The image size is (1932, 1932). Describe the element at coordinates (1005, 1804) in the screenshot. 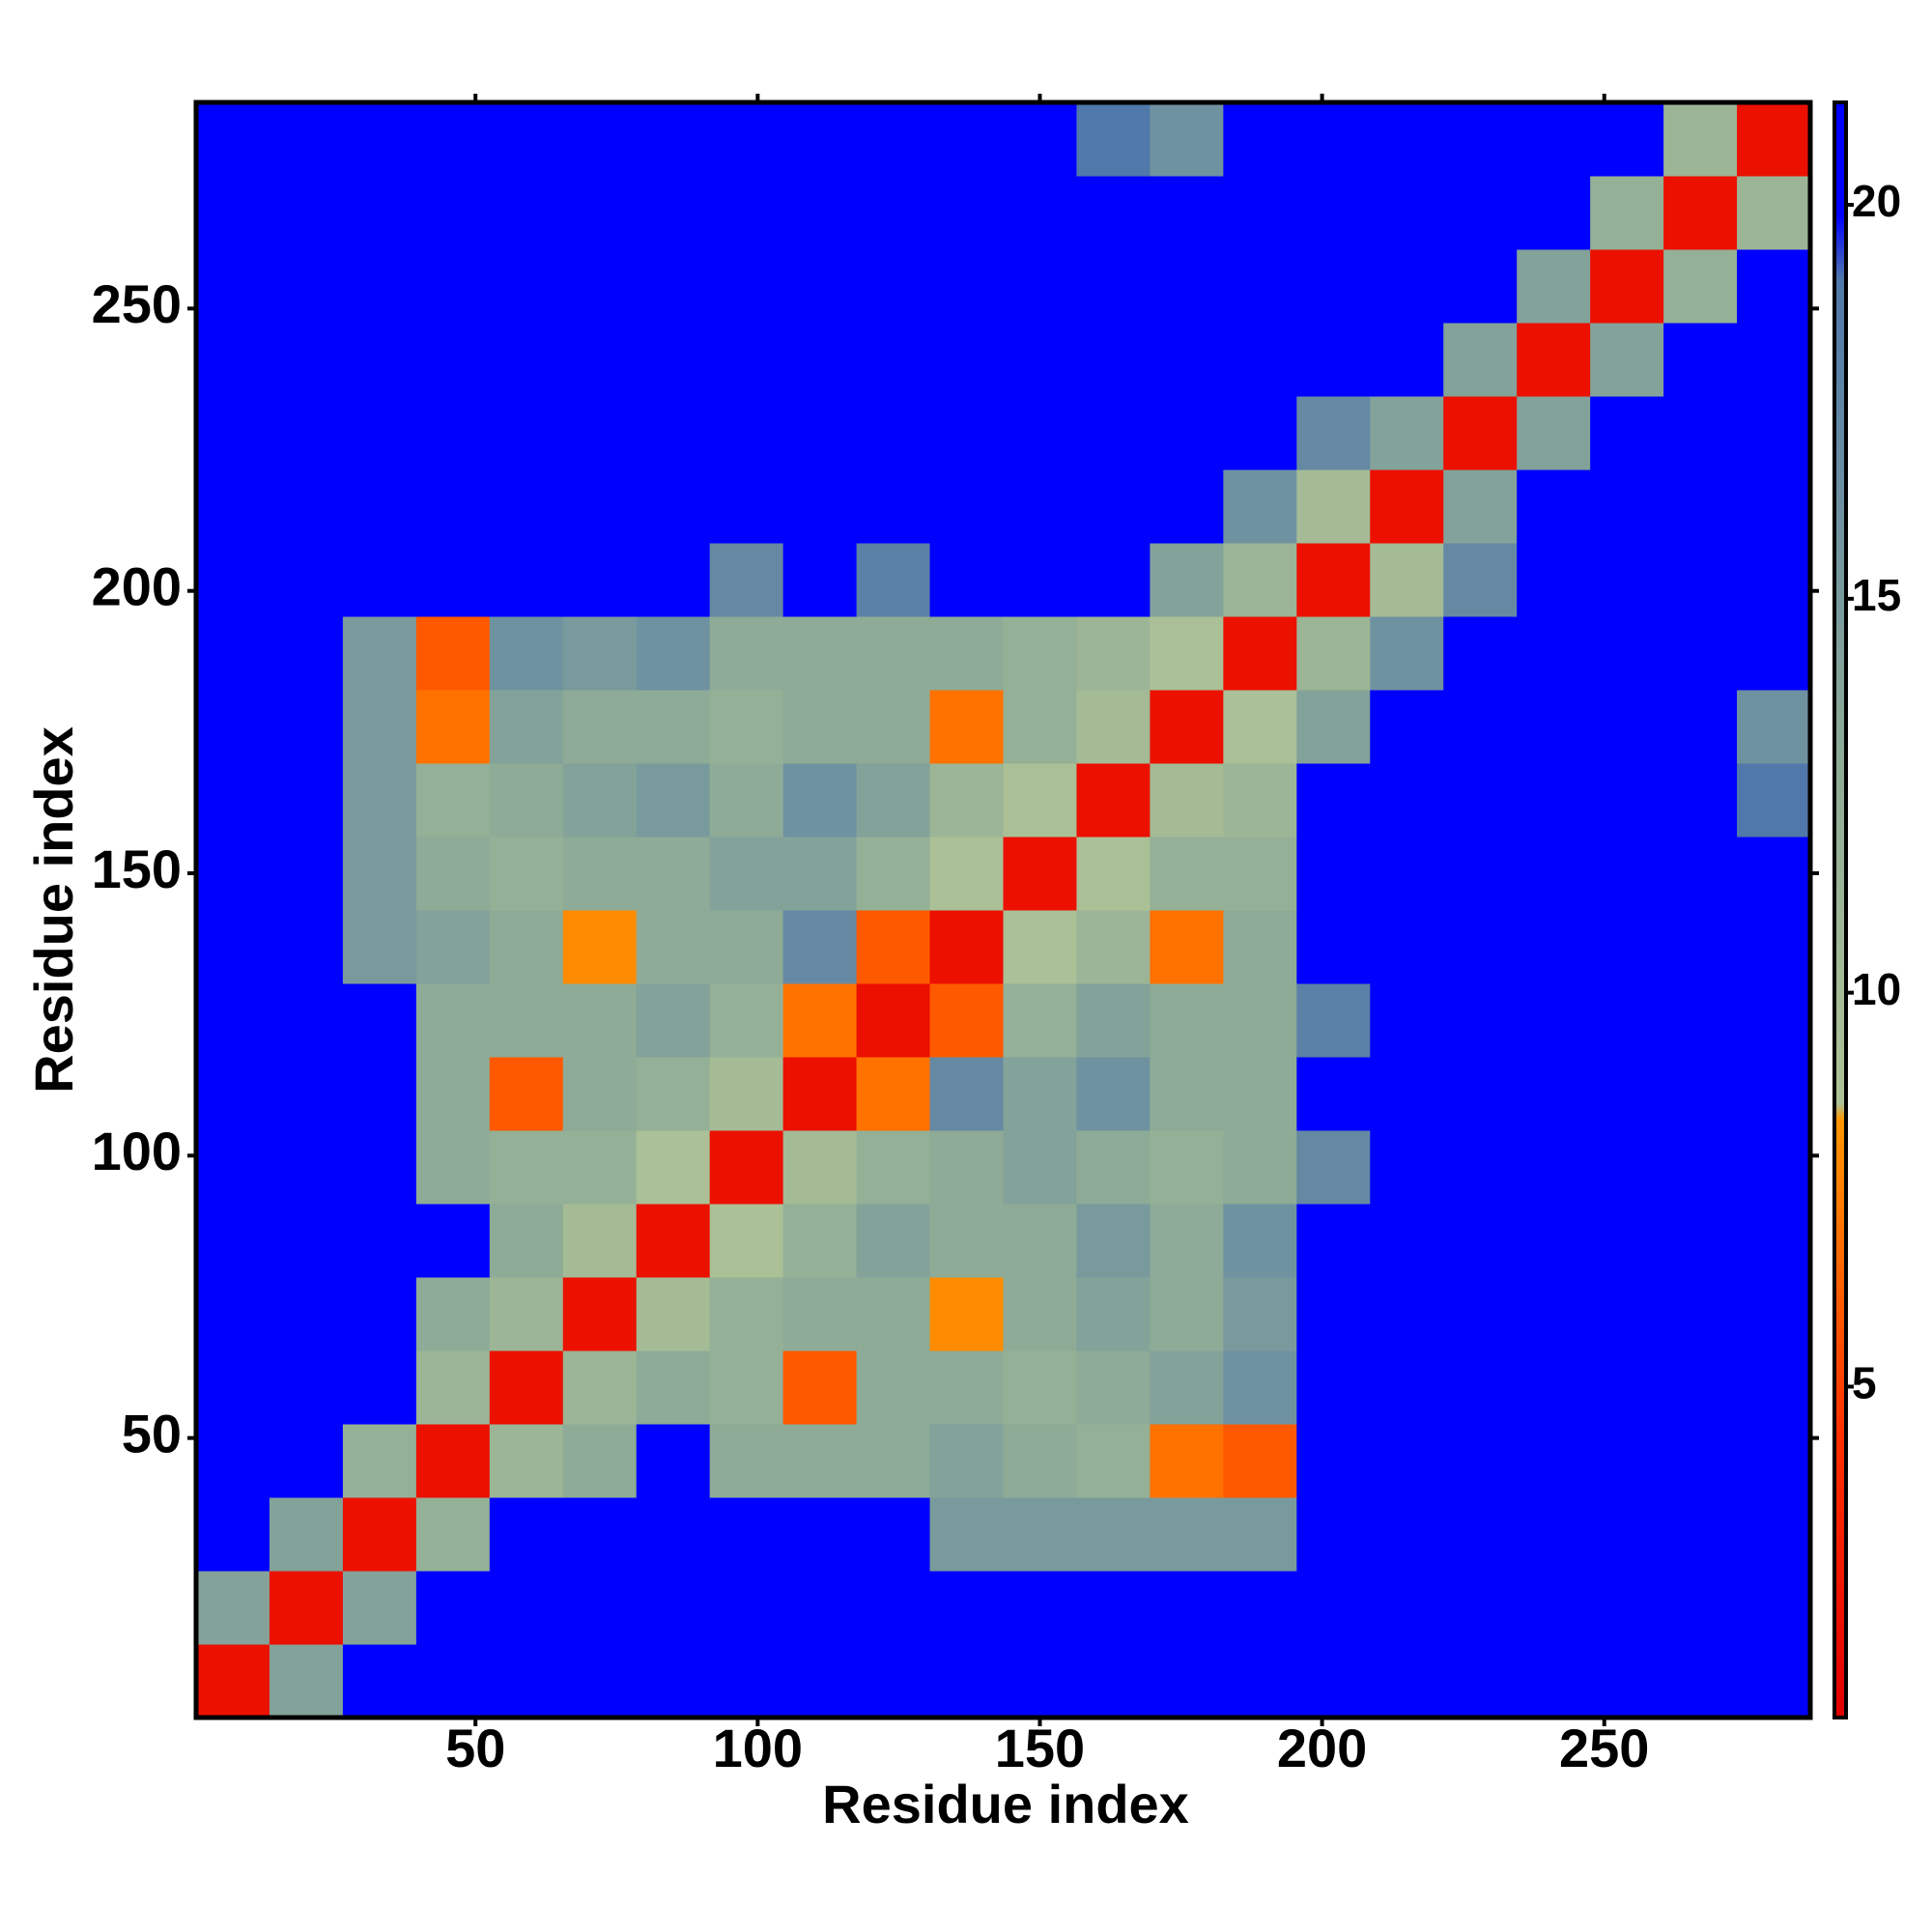

I see `x-axis-label: Residue index` at that location.